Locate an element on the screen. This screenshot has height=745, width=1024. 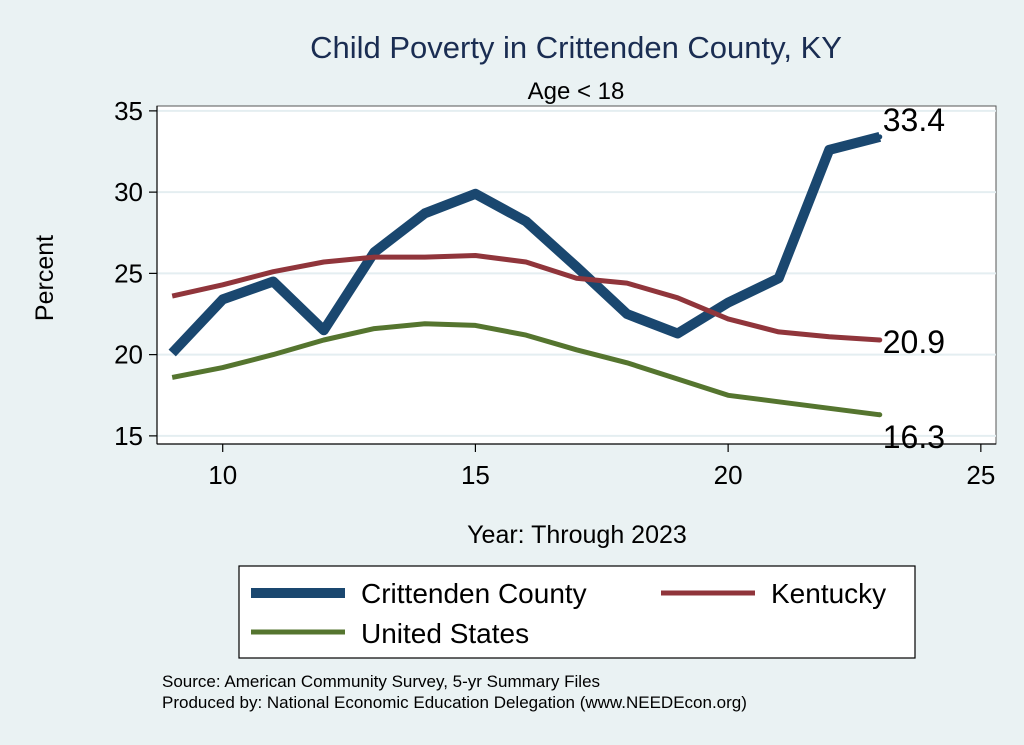
x-tick-label-25: 25 is located at coordinates (980, 475).